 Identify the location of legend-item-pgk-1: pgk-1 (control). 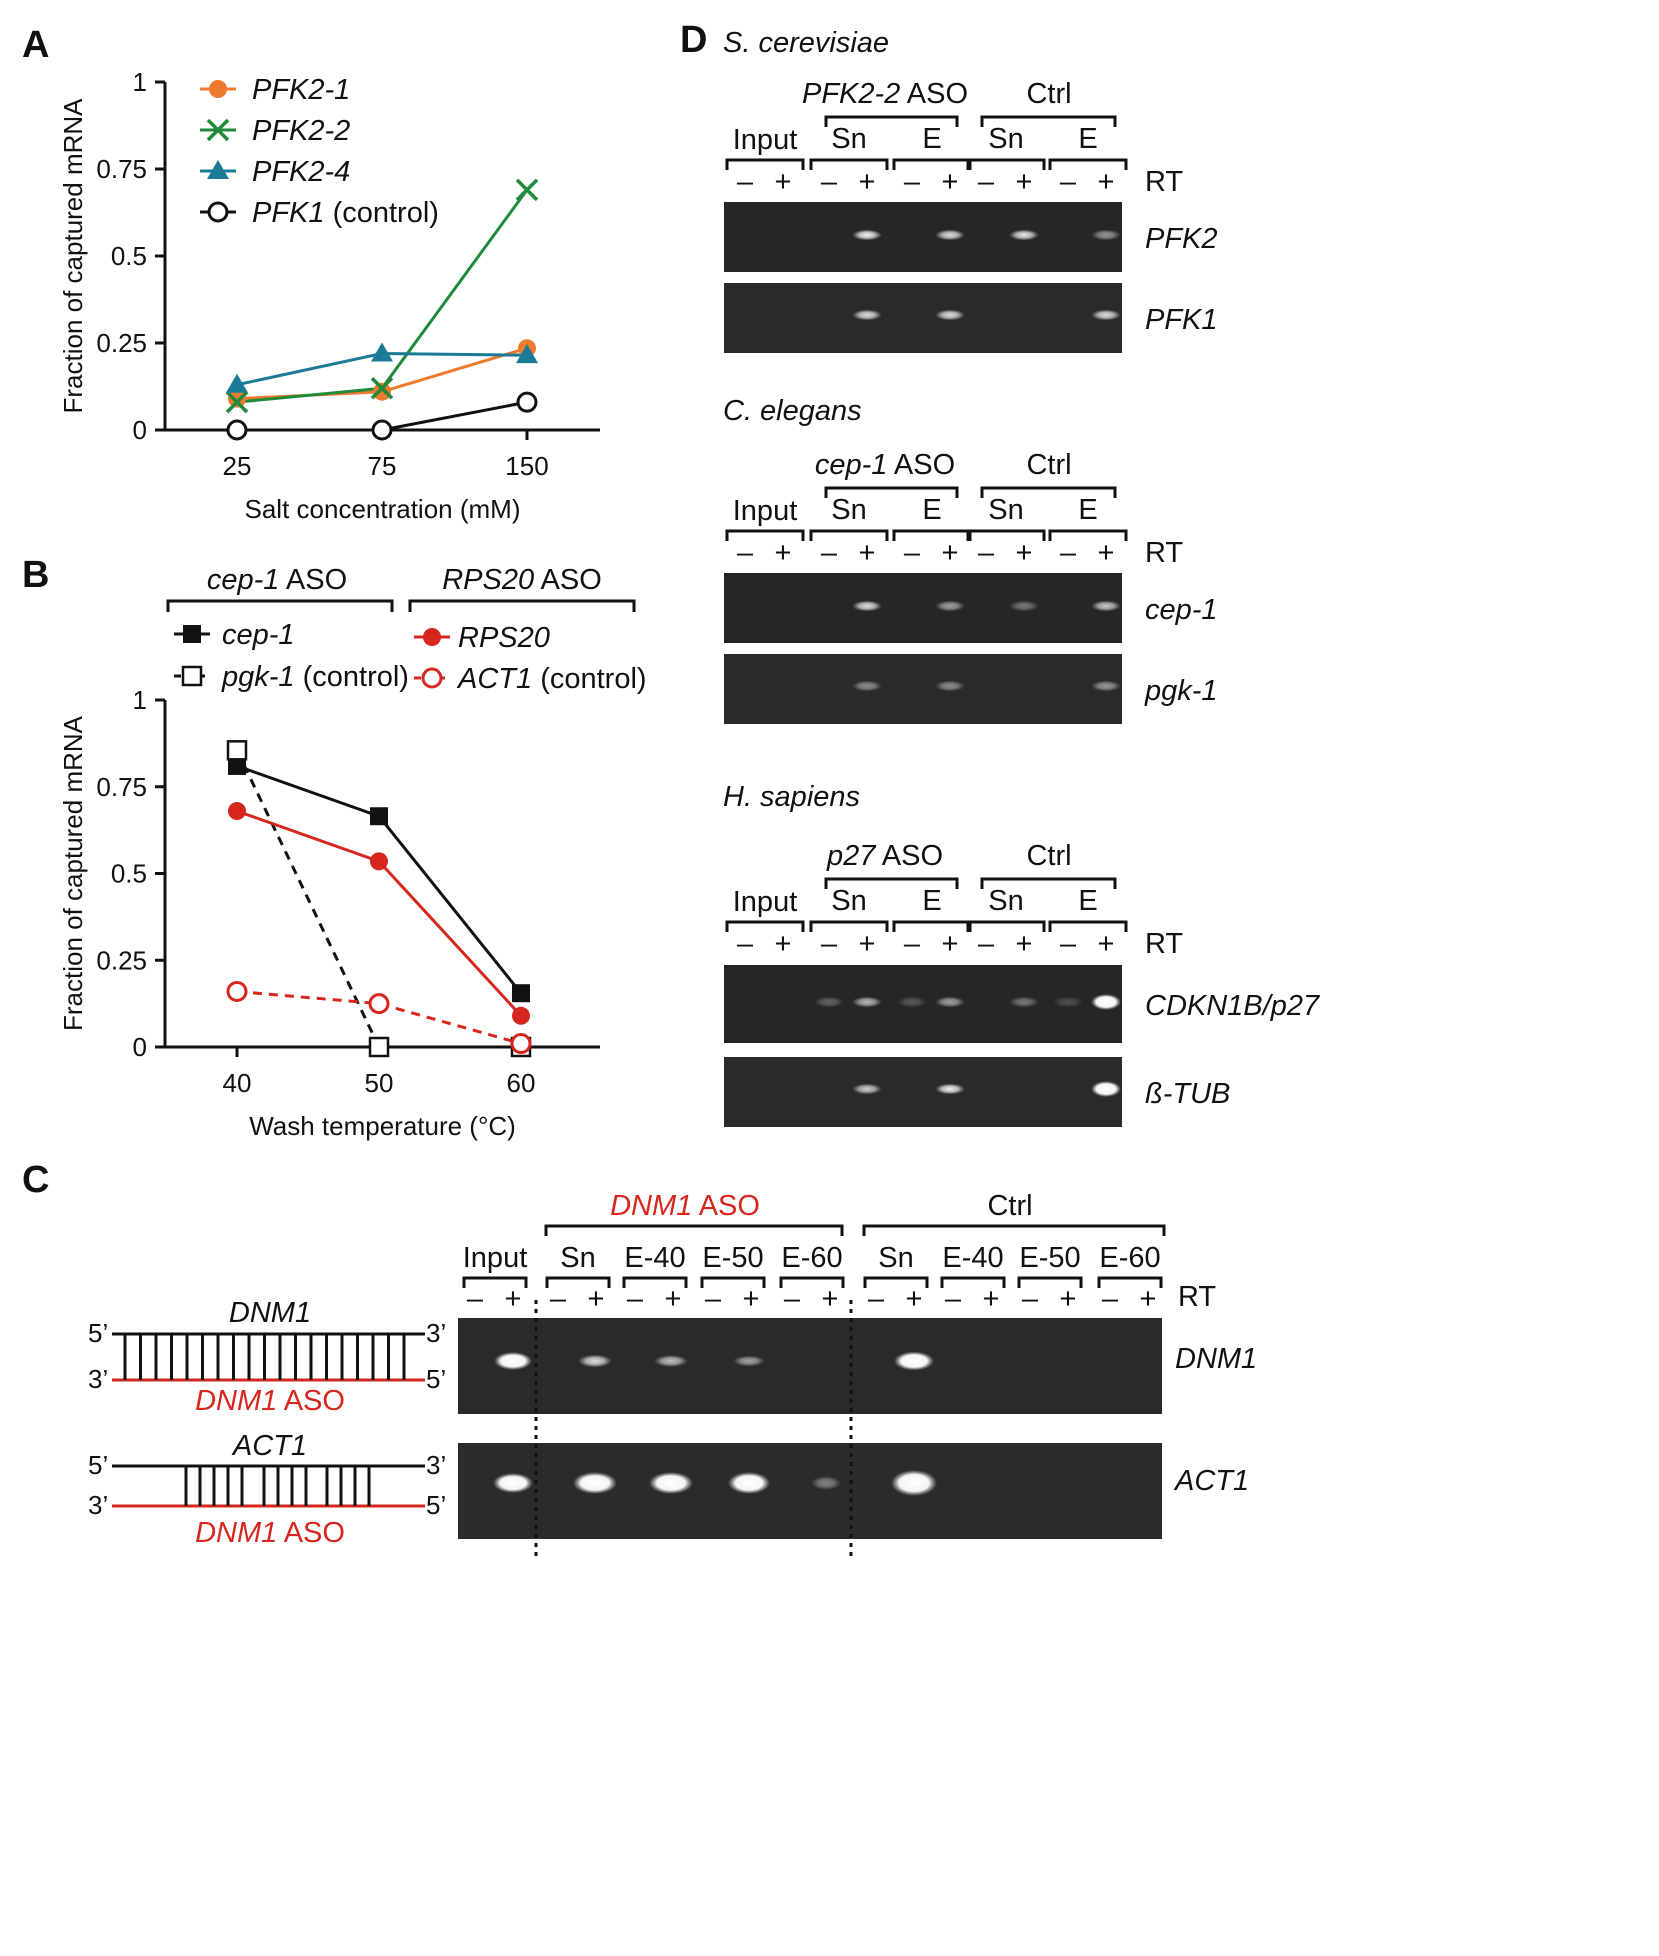
(291, 677).